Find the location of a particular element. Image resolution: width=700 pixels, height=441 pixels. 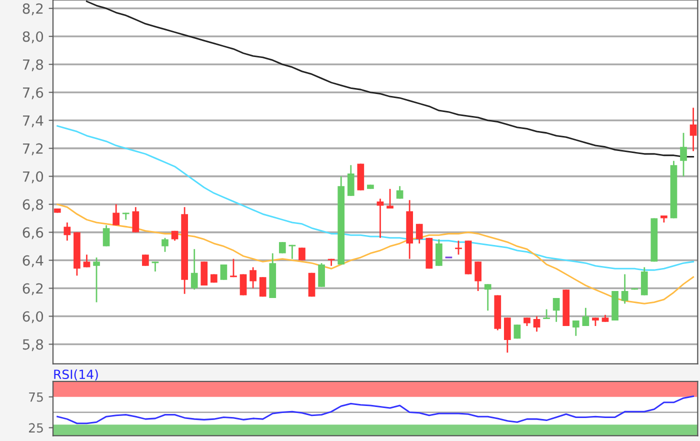

chart-title: RSI(14) is located at coordinates (76, 375).